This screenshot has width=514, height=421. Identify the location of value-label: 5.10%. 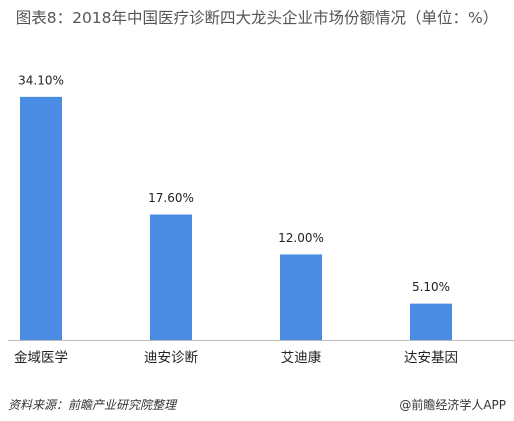
(431, 287).